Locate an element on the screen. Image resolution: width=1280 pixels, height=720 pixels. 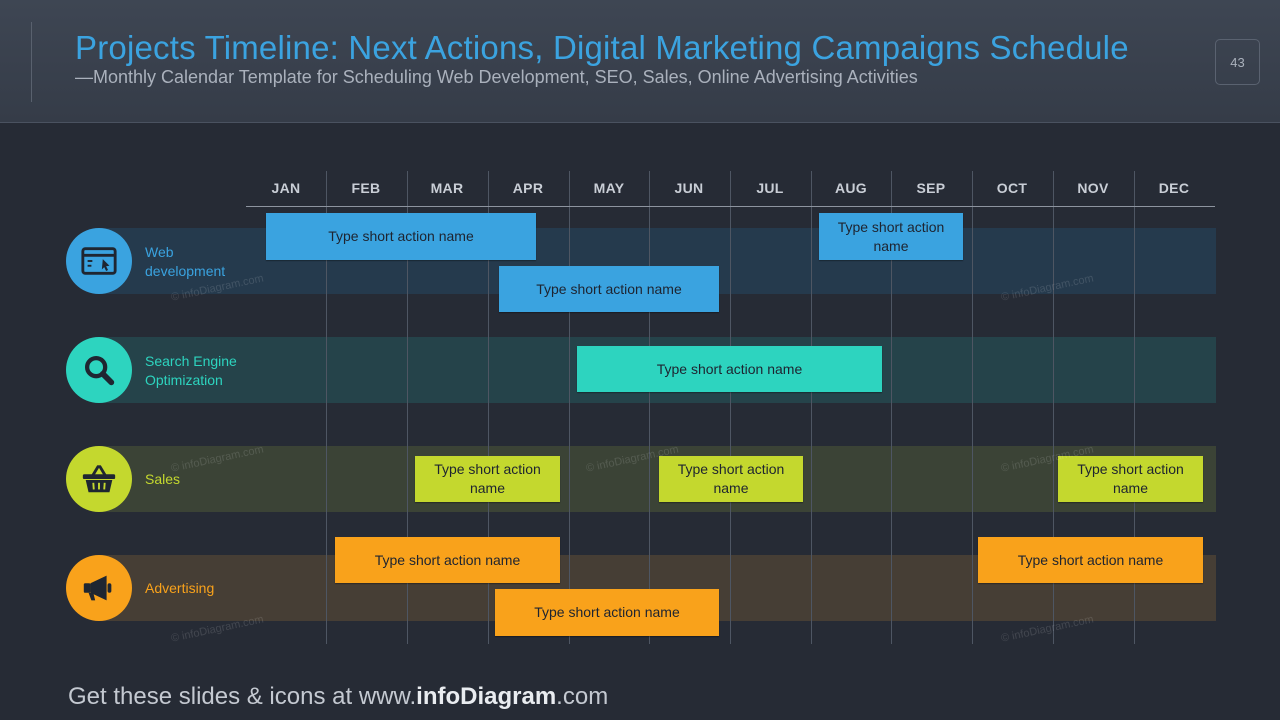
month-oct: OCT is located at coordinates (1012, 188).